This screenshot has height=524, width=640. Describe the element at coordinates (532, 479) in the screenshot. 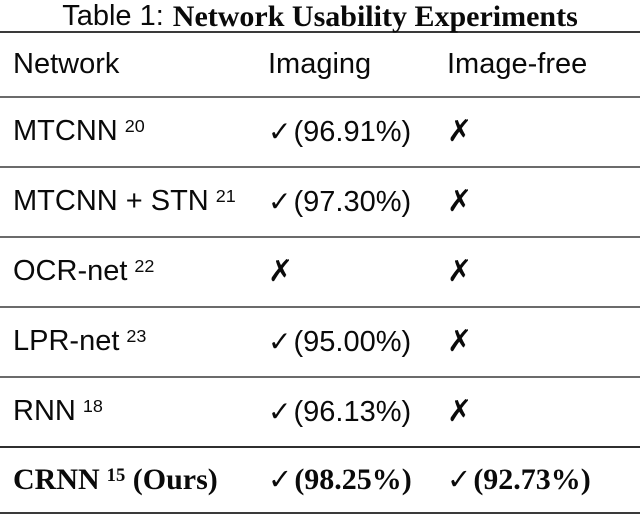

I see `accuracy-value: (92.73%)` at that location.